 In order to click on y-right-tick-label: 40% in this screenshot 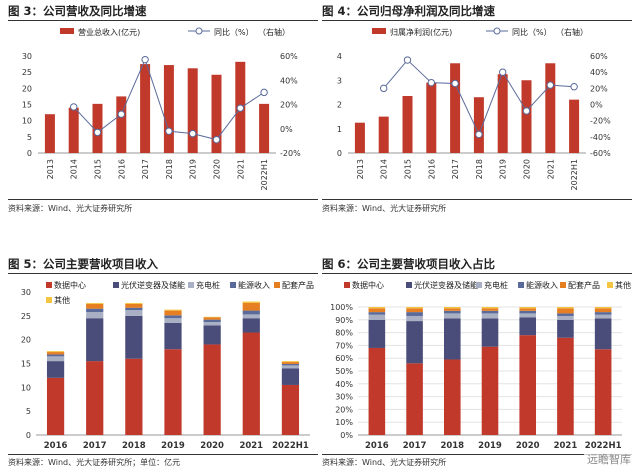, I will do `click(289, 80)`.